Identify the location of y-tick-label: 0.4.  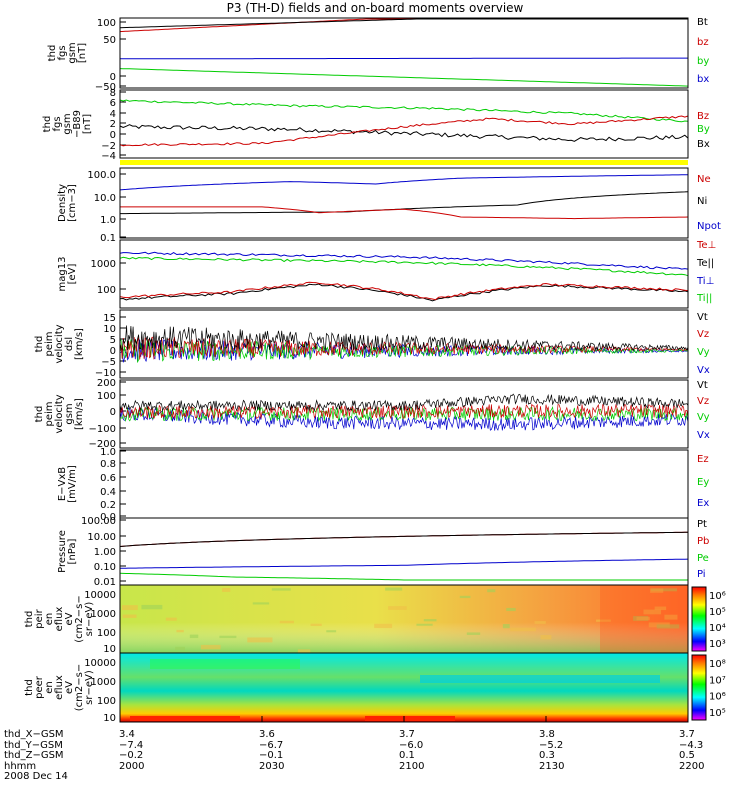
(108, 492).